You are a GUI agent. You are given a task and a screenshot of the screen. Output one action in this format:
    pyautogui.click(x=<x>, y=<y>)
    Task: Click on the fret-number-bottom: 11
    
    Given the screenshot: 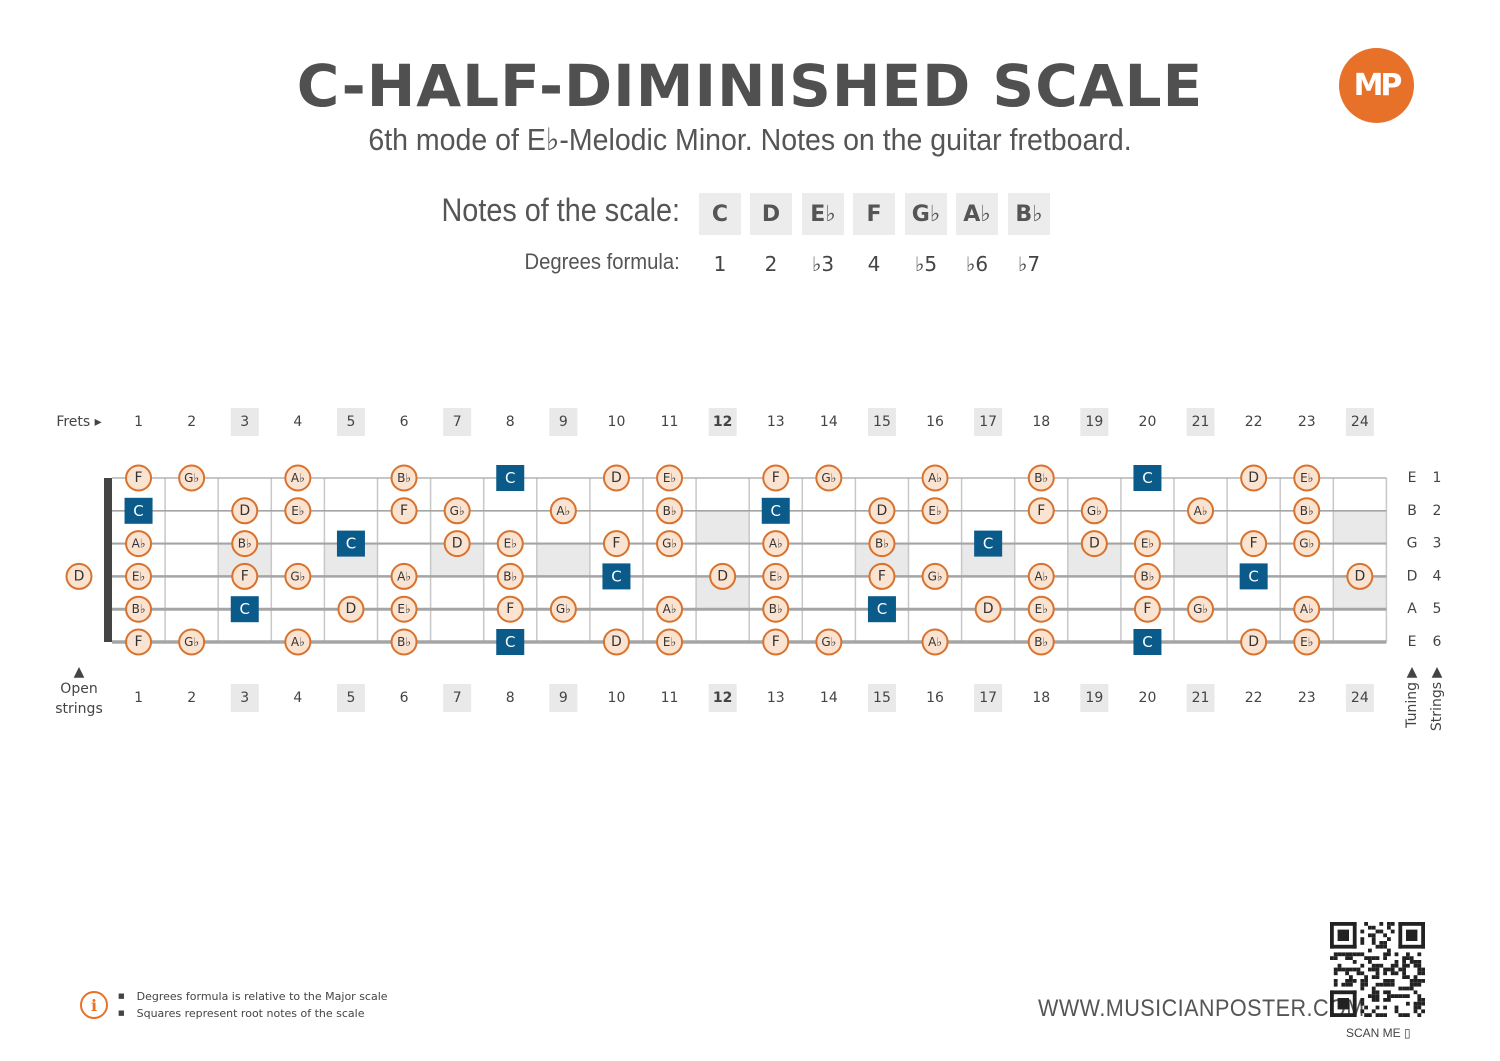 What is the action you would take?
    pyautogui.click(x=670, y=698)
    